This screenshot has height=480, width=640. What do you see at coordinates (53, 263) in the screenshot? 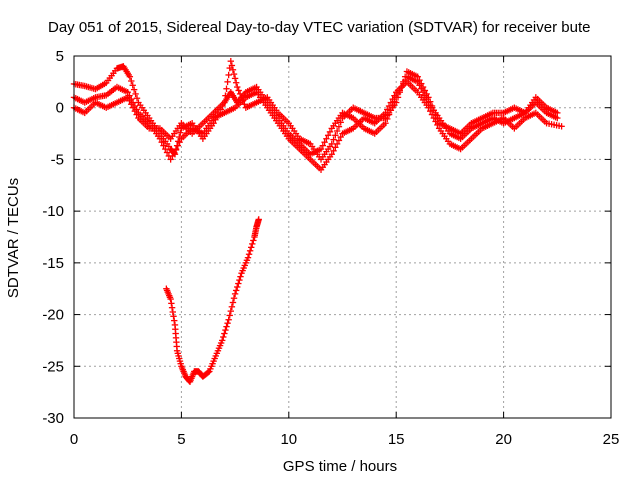
I see `y-tick-label: -15` at bounding box center [53, 263].